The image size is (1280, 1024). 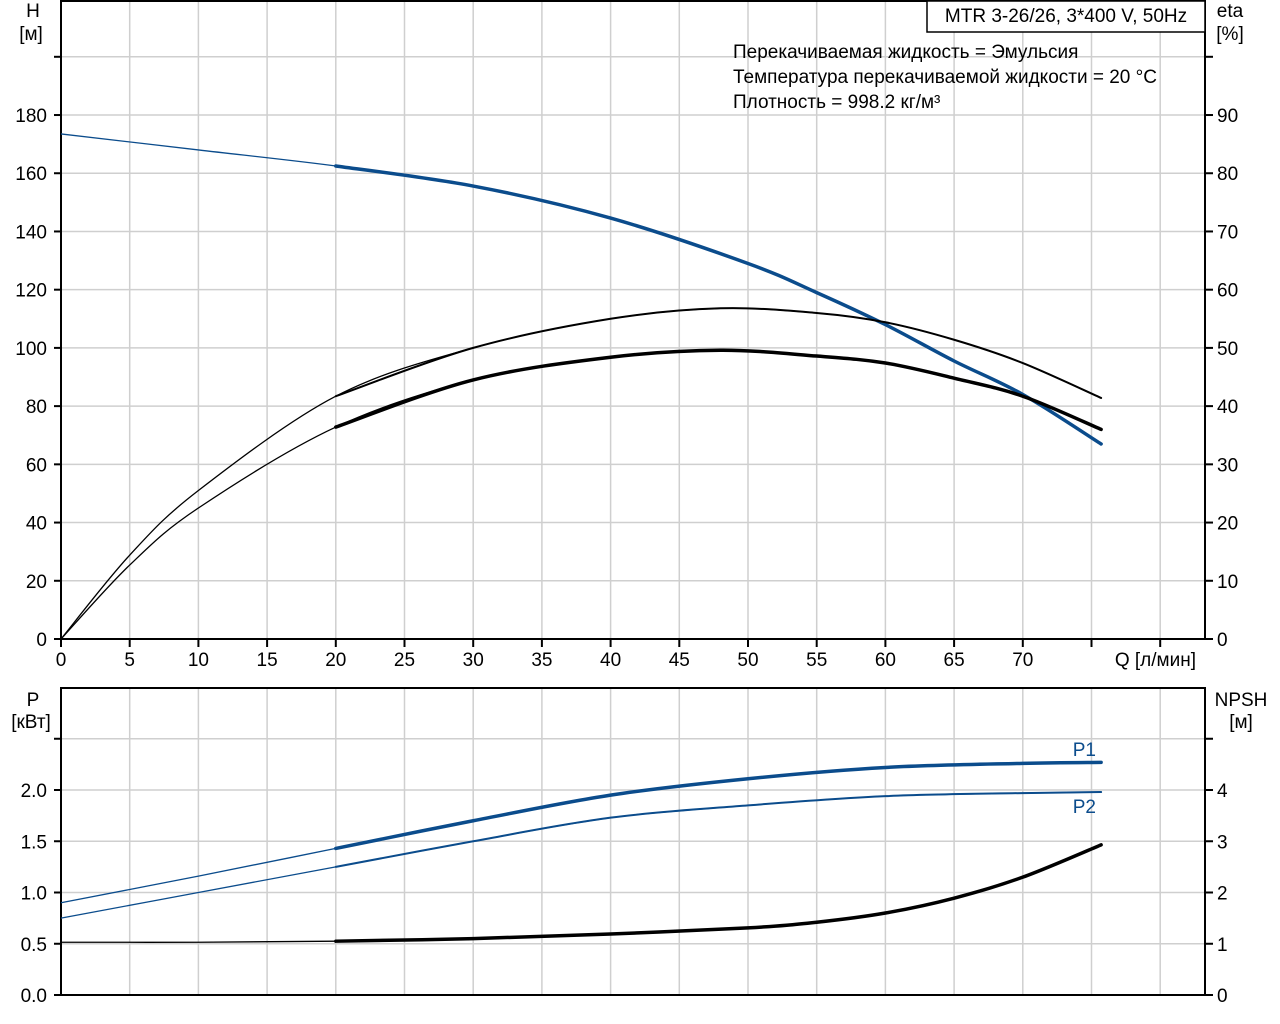 I want to click on x-tick-label: 35, so click(x=541, y=660).